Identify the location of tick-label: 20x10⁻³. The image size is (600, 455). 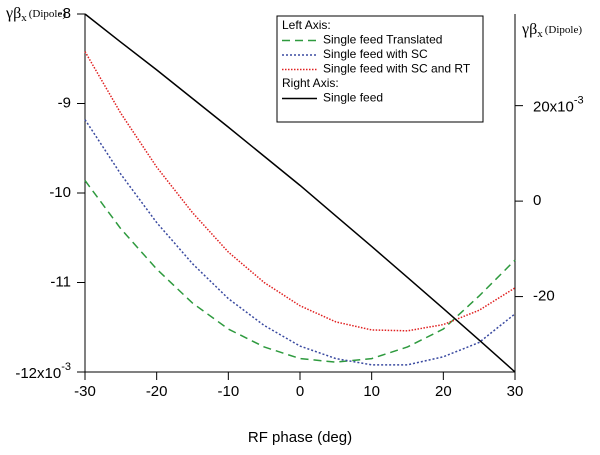
(558, 105).